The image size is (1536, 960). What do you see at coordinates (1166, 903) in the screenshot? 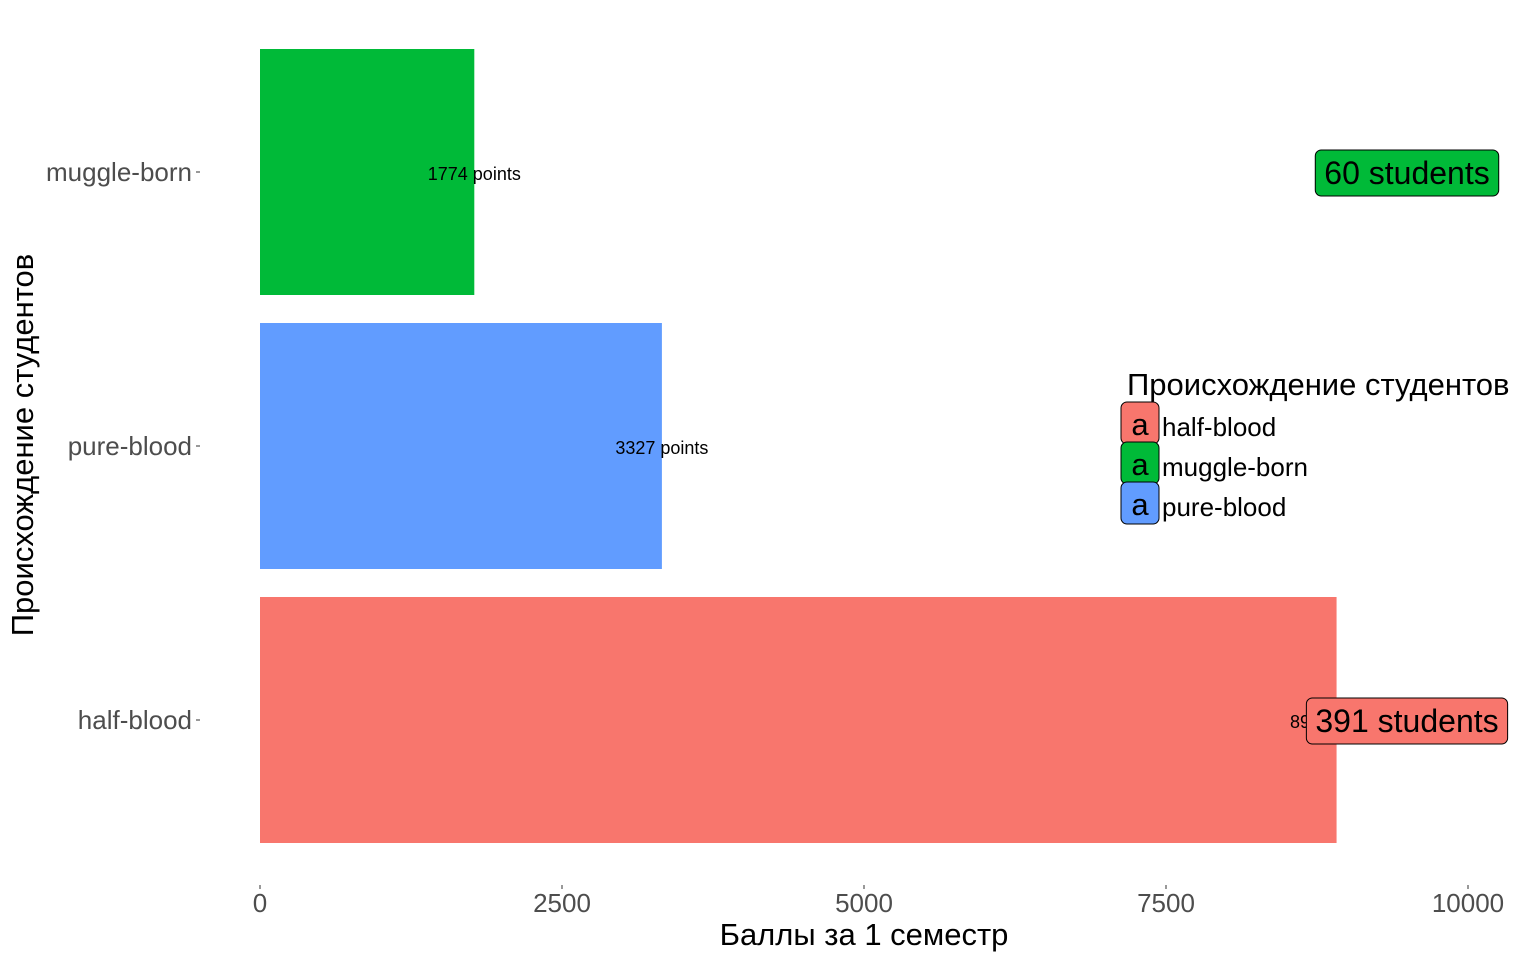
I see `x-tick-label-7500: 7500` at bounding box center [1166, 903].